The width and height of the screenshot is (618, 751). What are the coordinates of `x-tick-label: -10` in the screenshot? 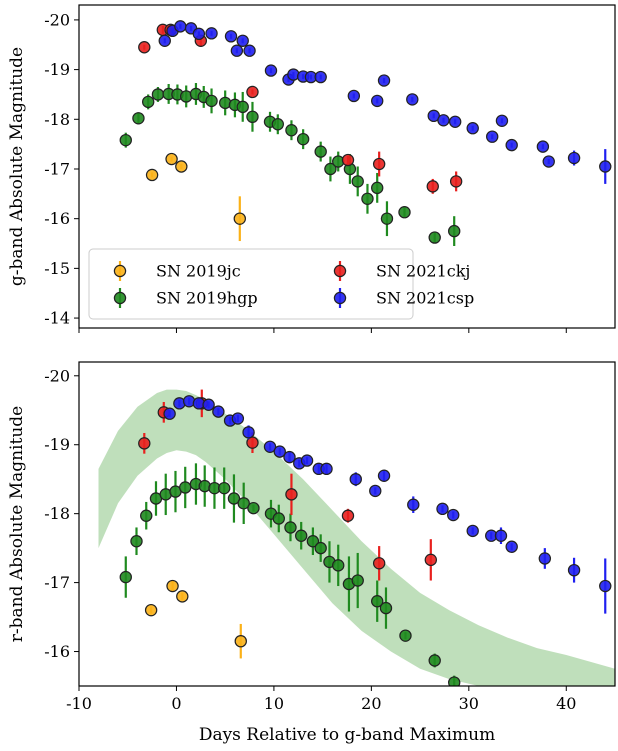 It's located at (79, 703).